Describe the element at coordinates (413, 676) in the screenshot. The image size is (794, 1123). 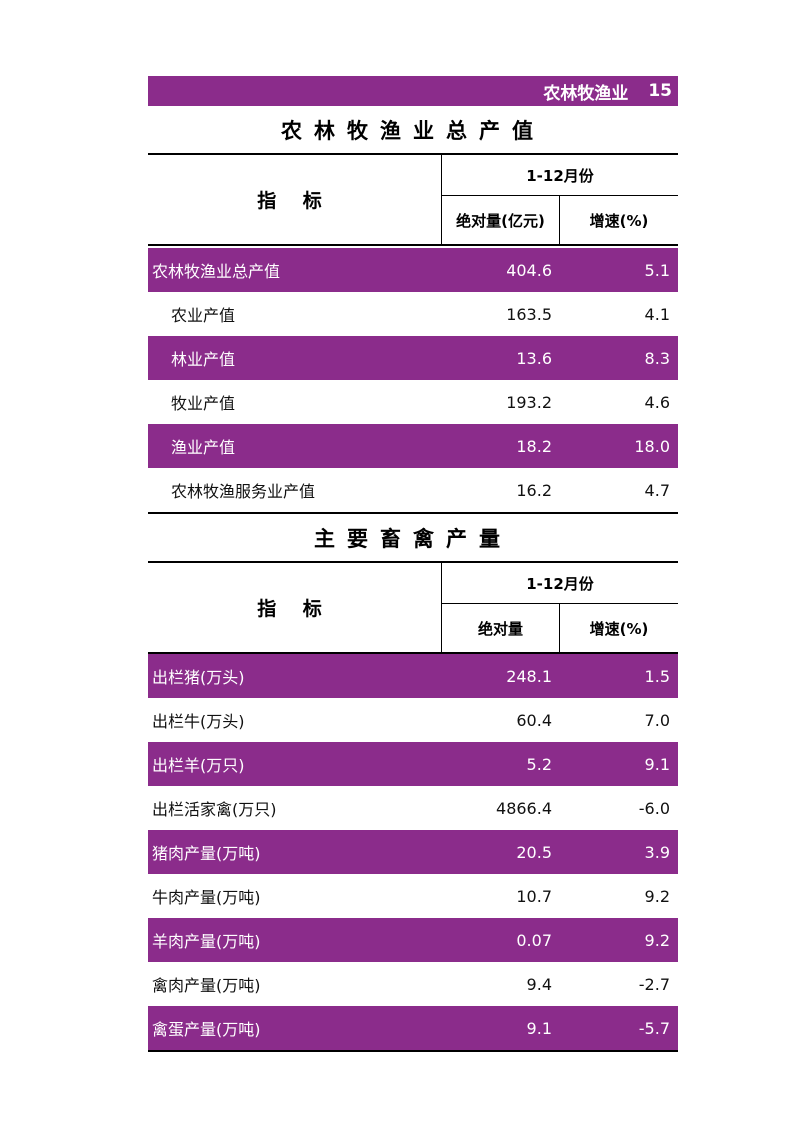
I see `table-row: 出栏猪(万头) 248.1 1.5` at that location.